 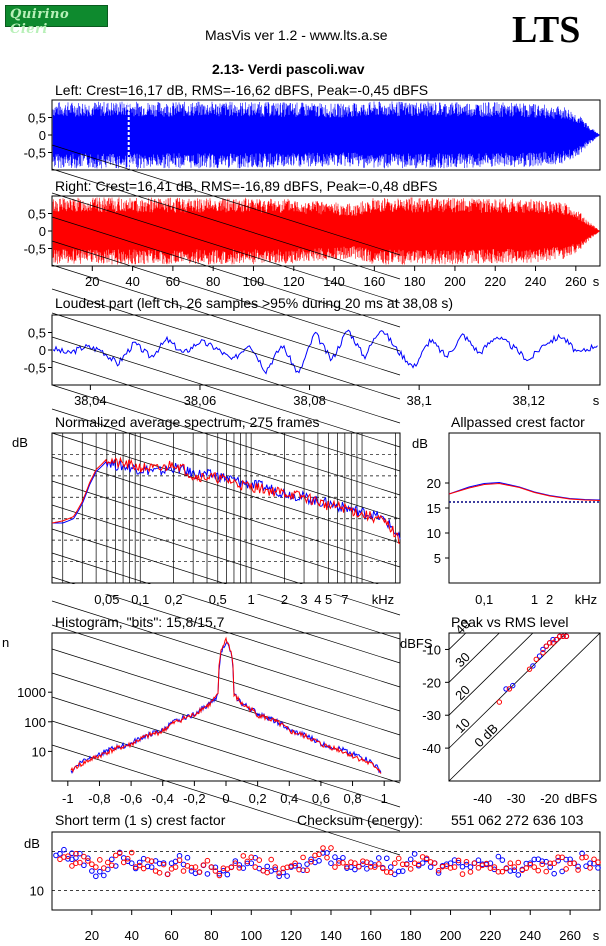 What do you see at coordinates (20, 442) in the screenshot?
I see `spectrum-ylabel: dB` at bounding box center [20, 442].